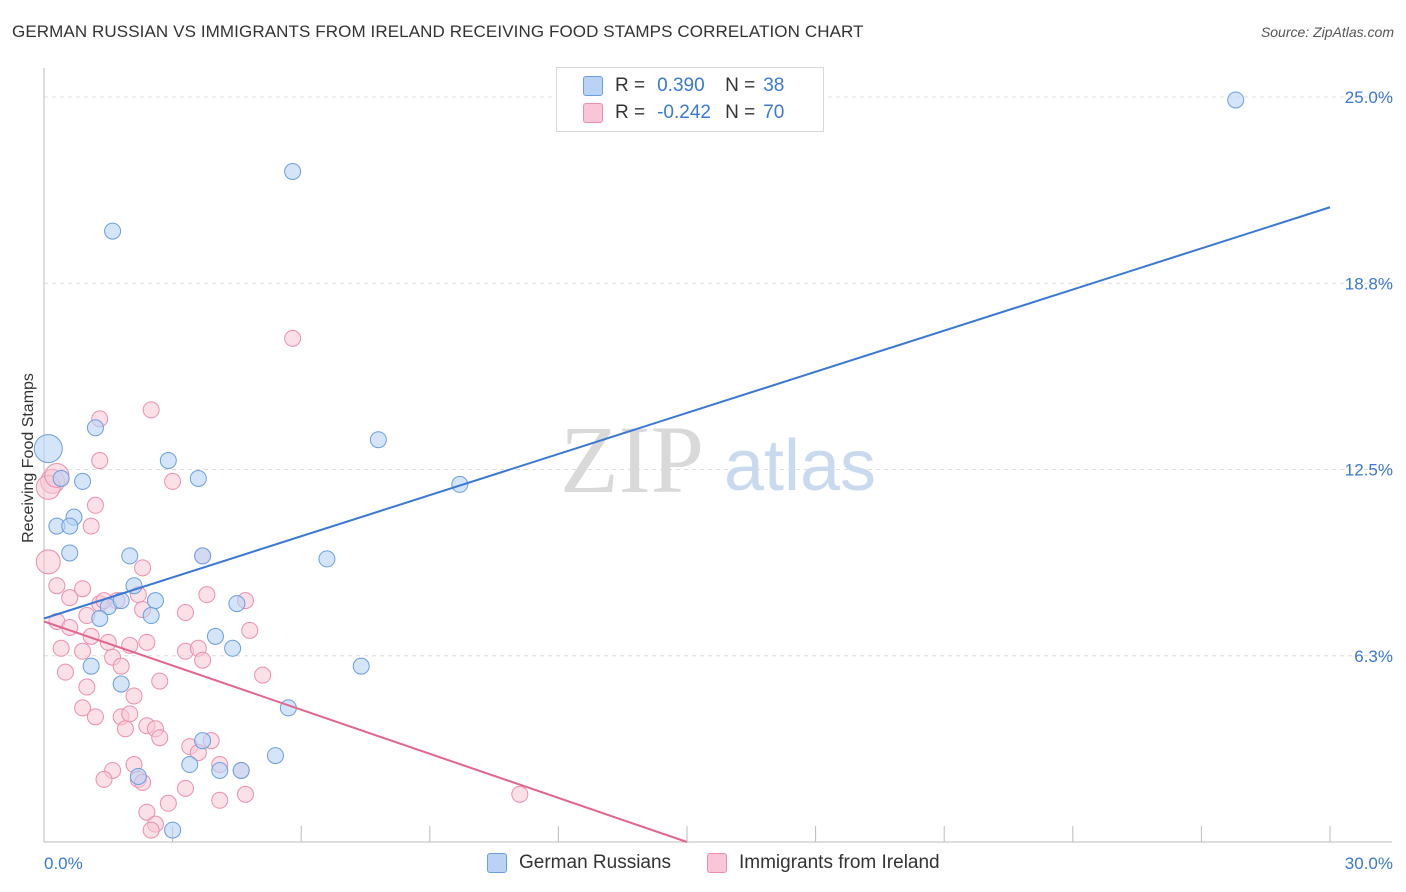  What do you see at coordinates (774, 85) in the screenshot?
I see `n-value: 38` at bounding box center [774, 85].